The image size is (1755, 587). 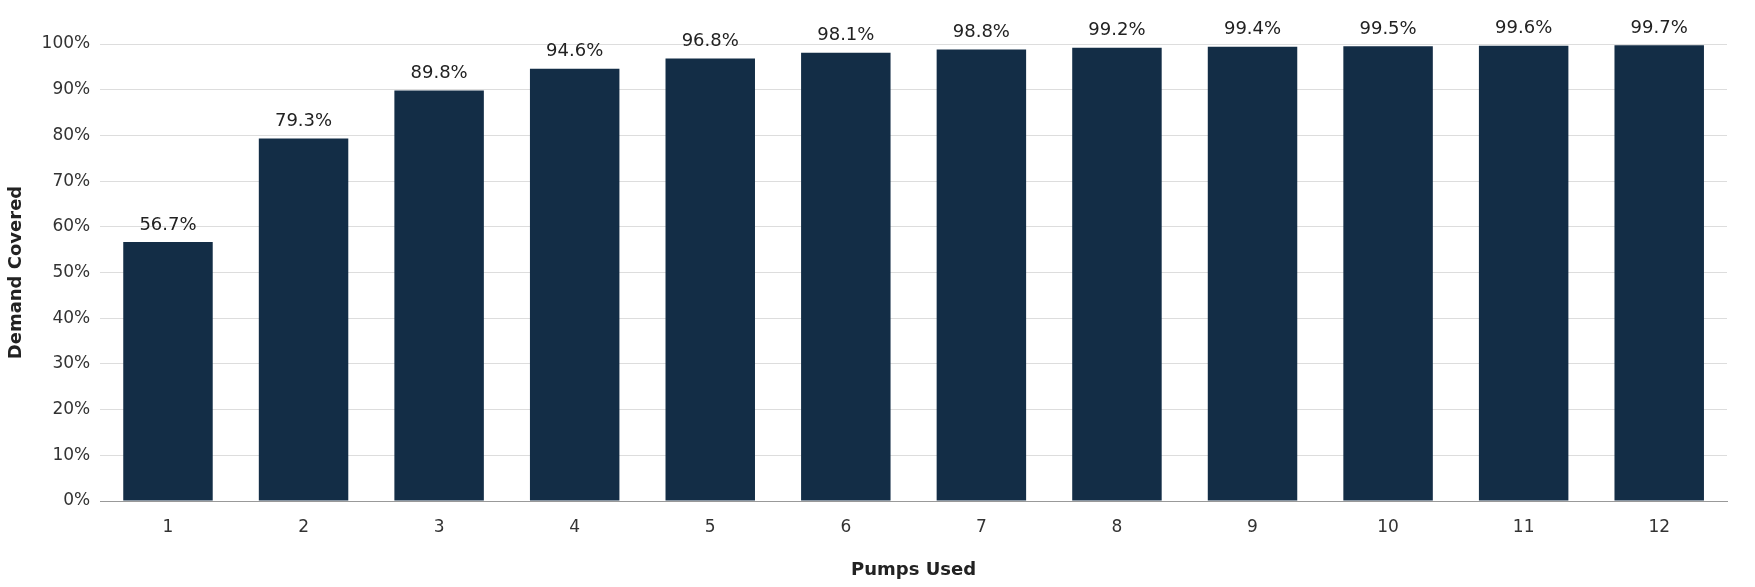 What do you see at coordinates (71, 179) in the screenshot?
I see `y-tick-label: 70%` at bounding box center [71, 179].